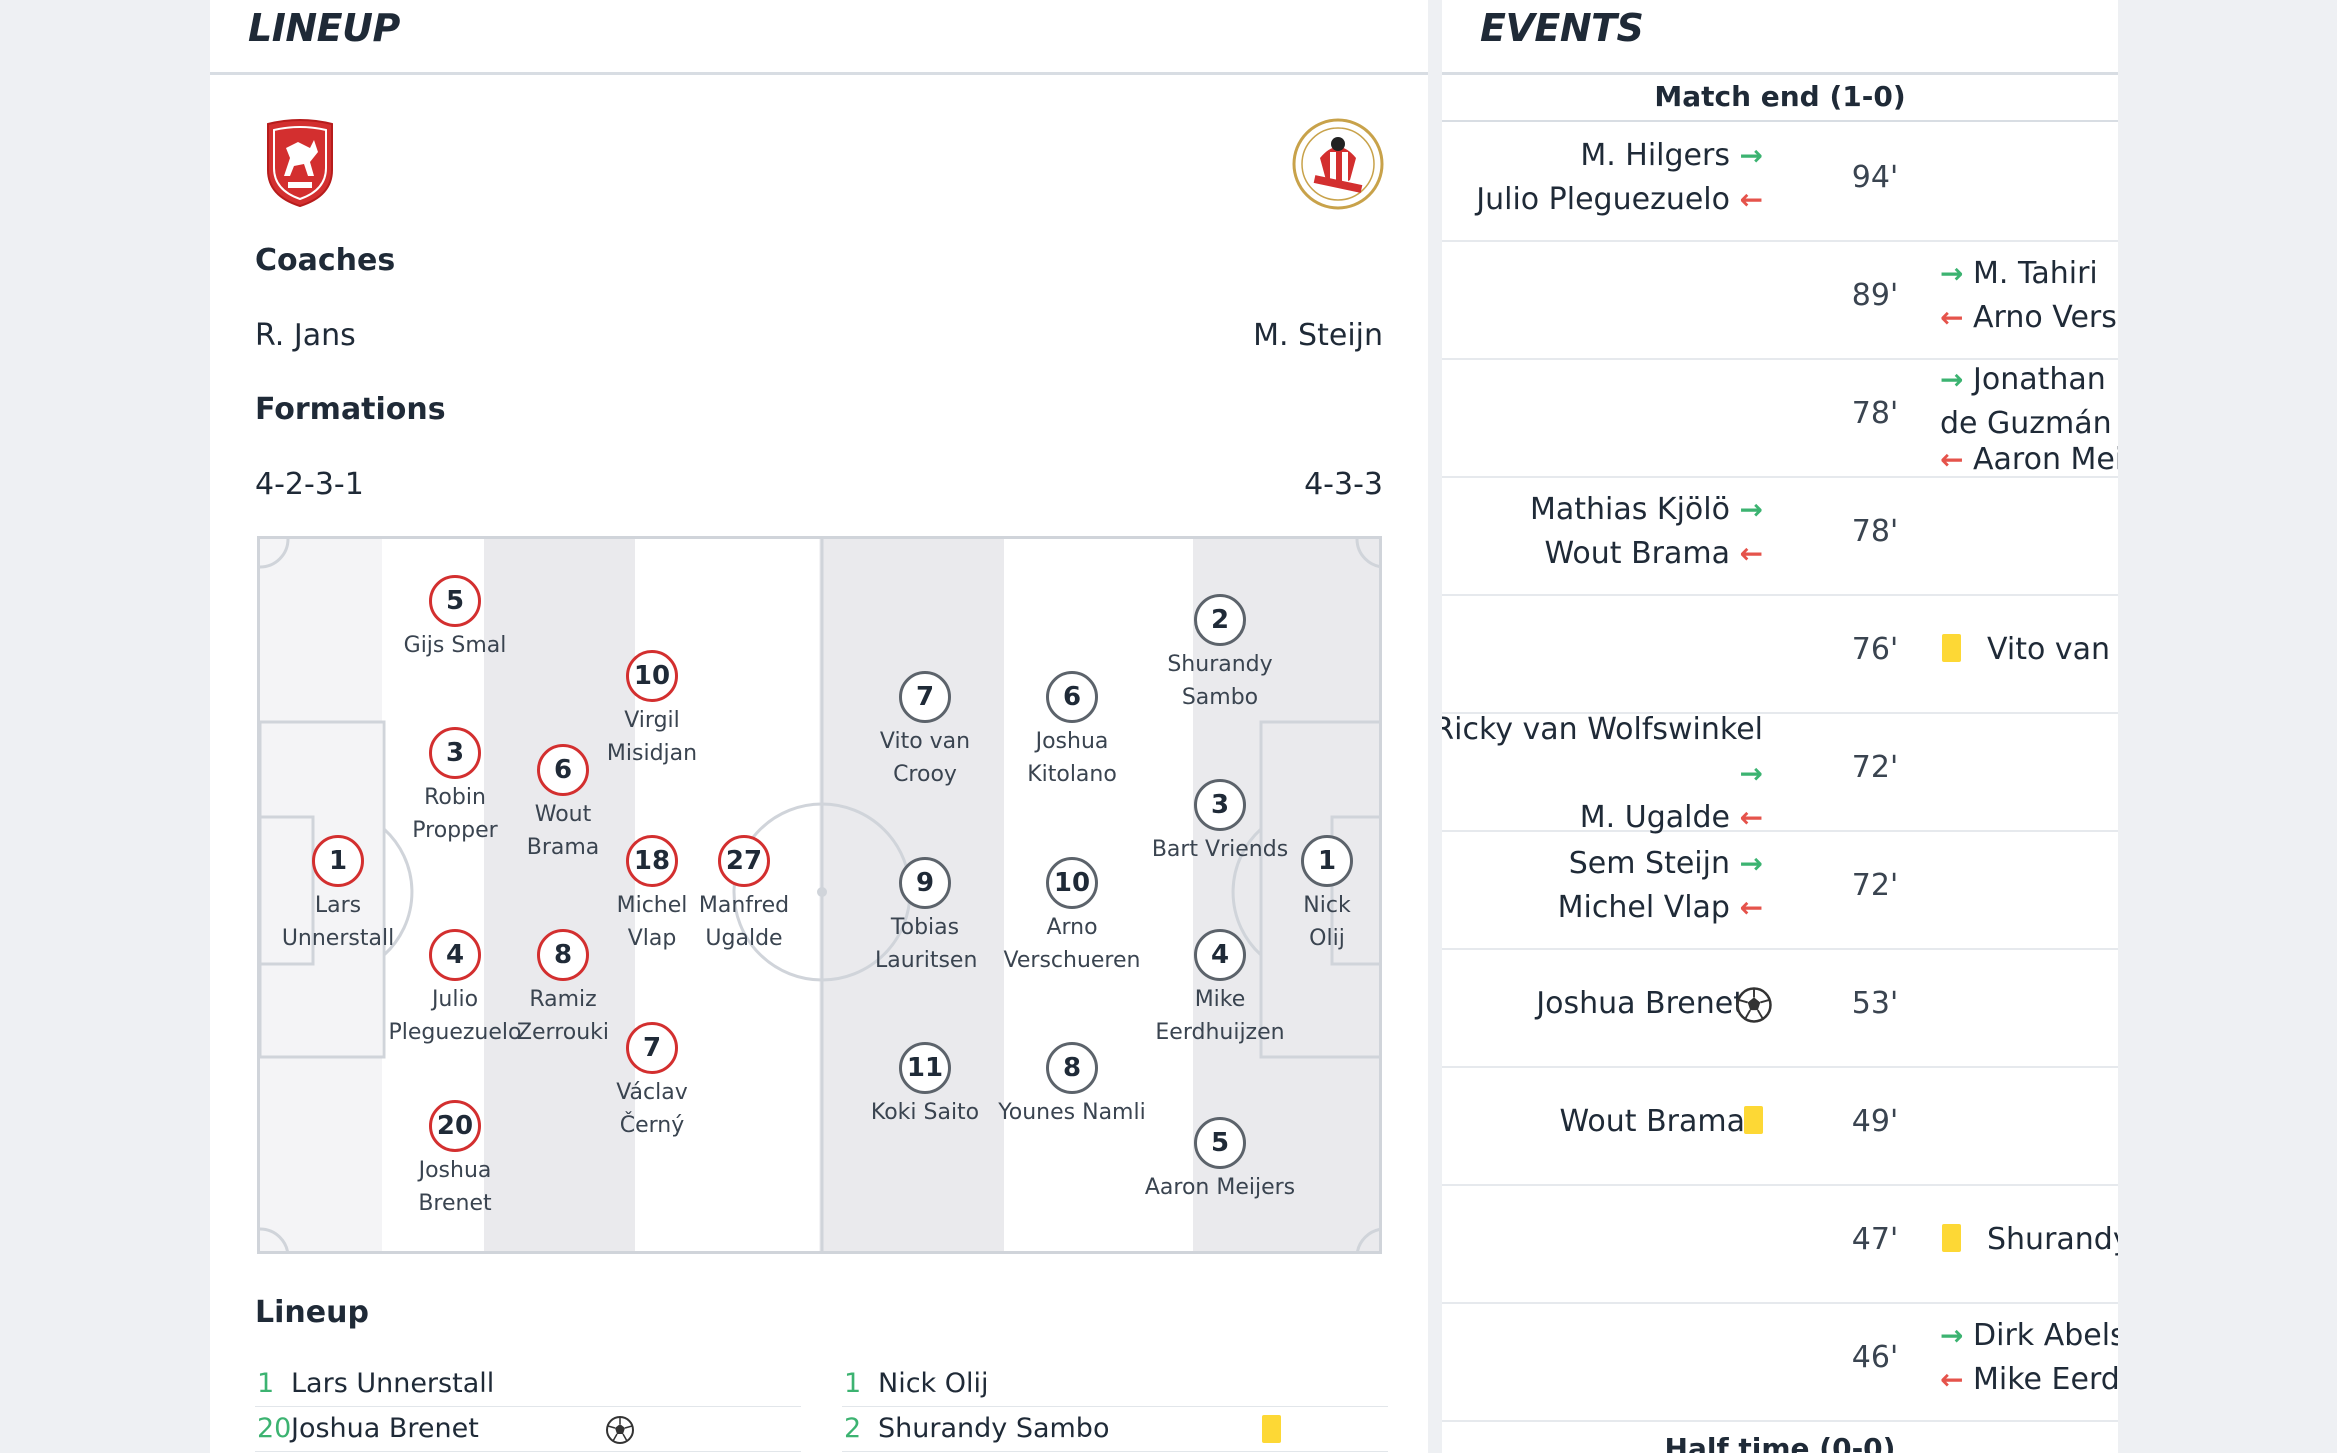  Describe the element at coordinates (1655, 155) in the screenshot. I see `sub-in-player: M. Hilgers` at that location.